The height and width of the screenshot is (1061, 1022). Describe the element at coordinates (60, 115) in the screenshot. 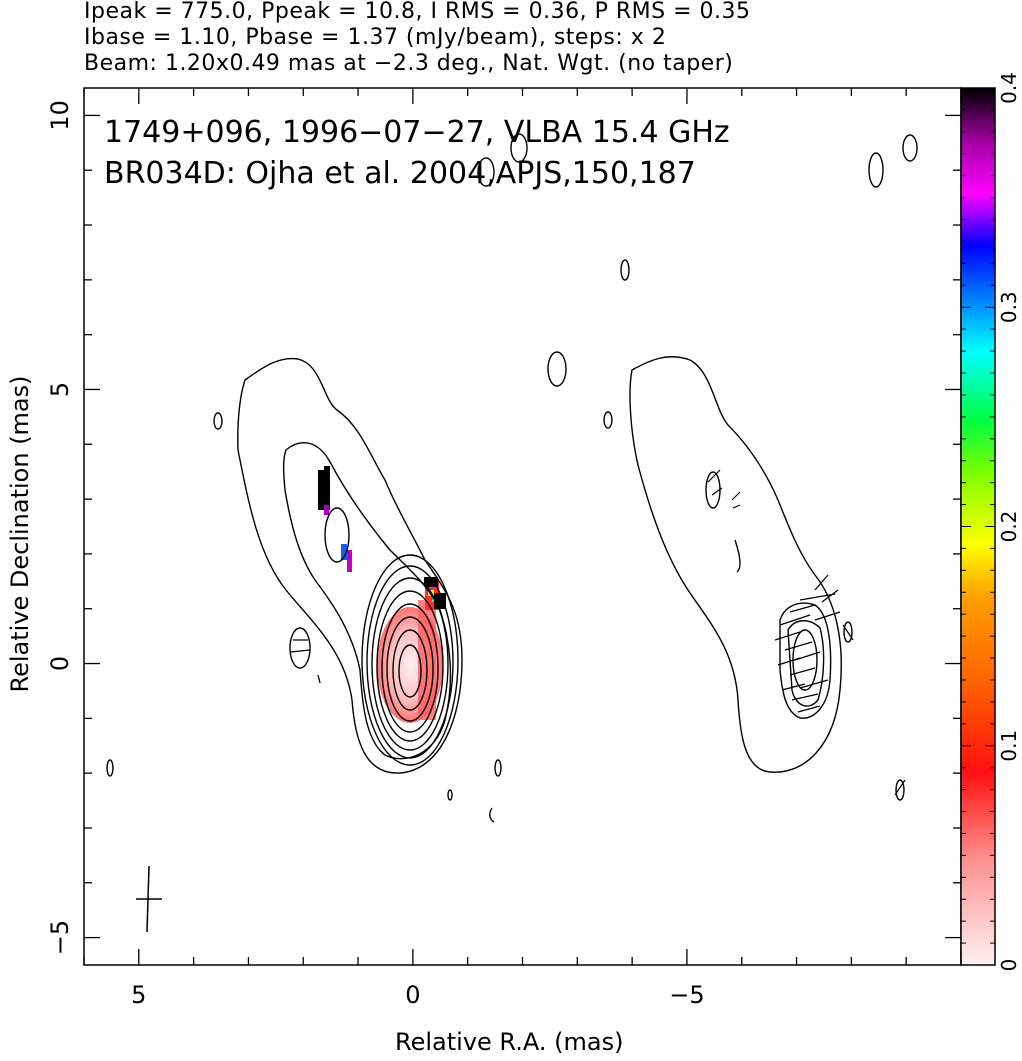

I see `y-tick-label: 10` at that location.